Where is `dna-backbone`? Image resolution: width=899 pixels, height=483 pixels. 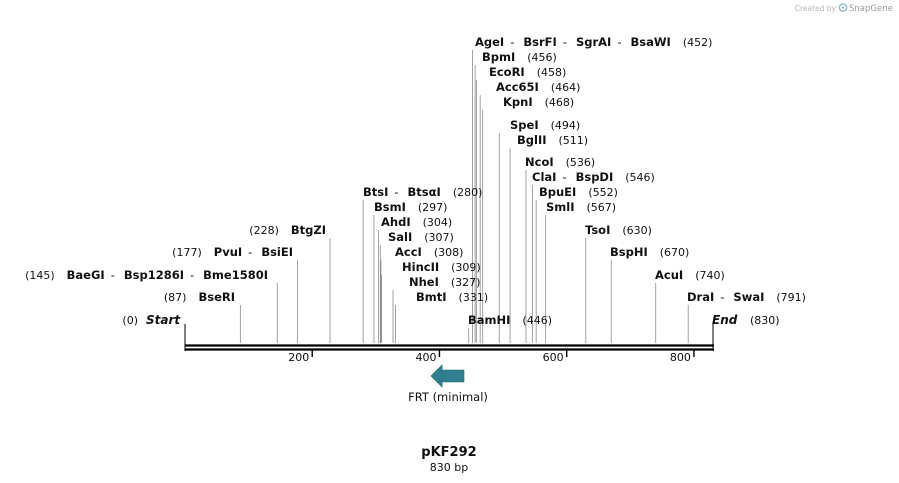
dna-backbone is located at coordinates (449, 337).